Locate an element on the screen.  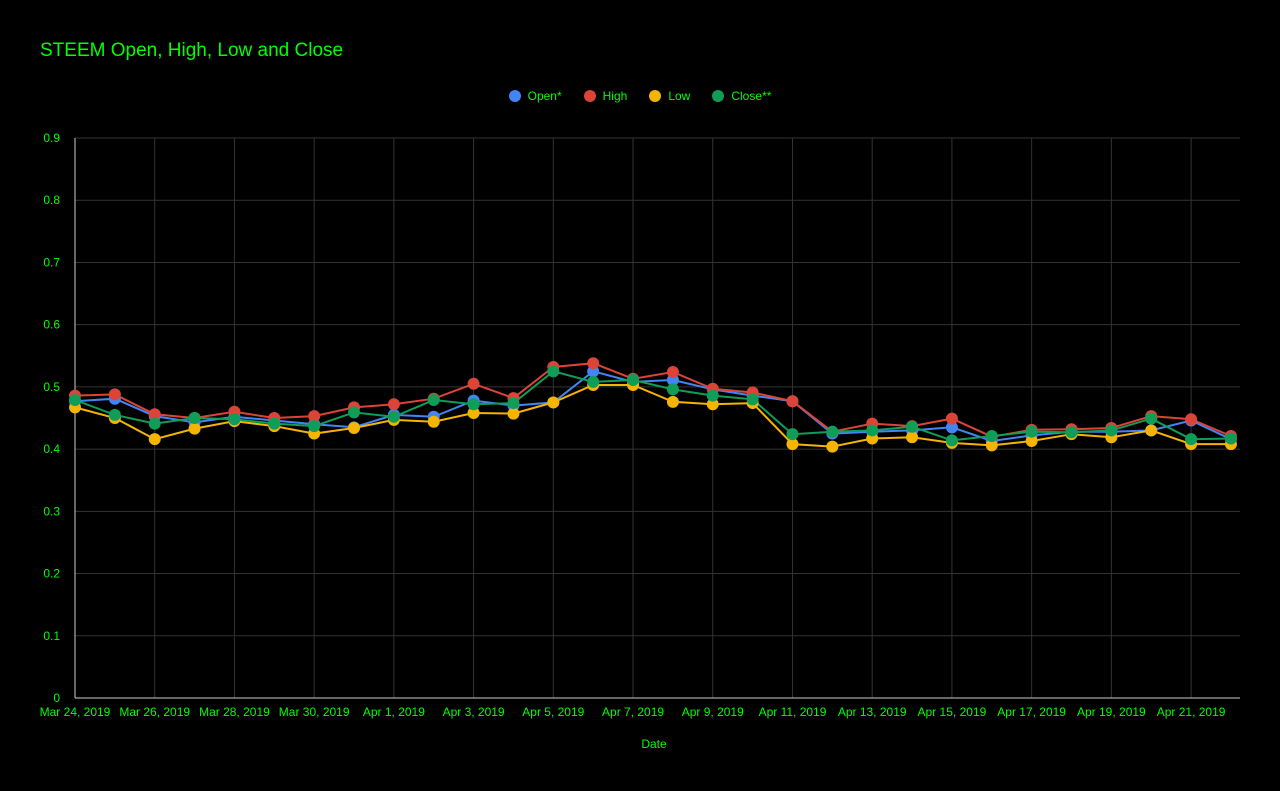
y-tick-label: 0.7 is located at coordinates (51, 262).